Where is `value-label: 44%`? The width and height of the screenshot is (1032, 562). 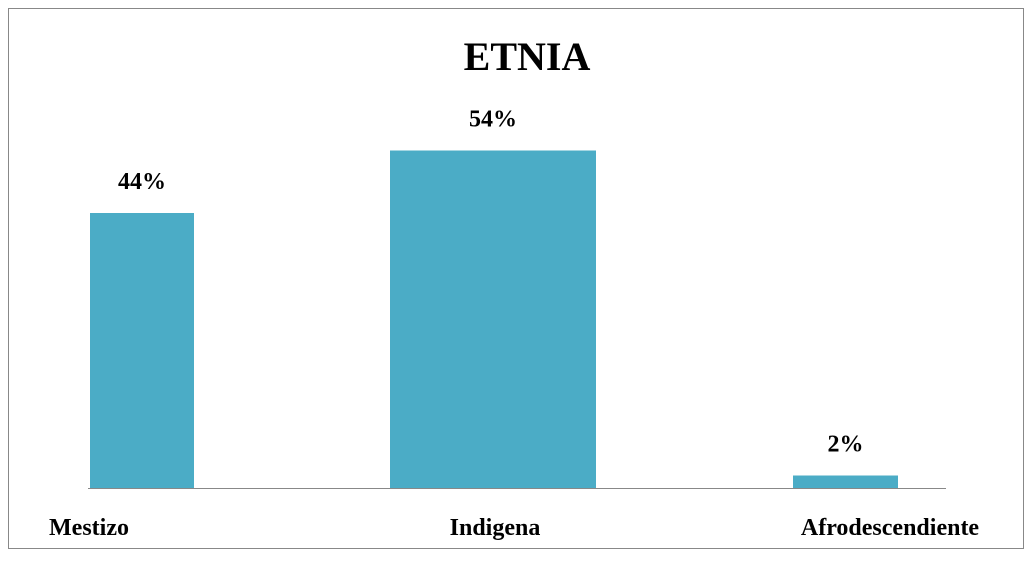
value-label: 44% is located at coordinates (142, 182).